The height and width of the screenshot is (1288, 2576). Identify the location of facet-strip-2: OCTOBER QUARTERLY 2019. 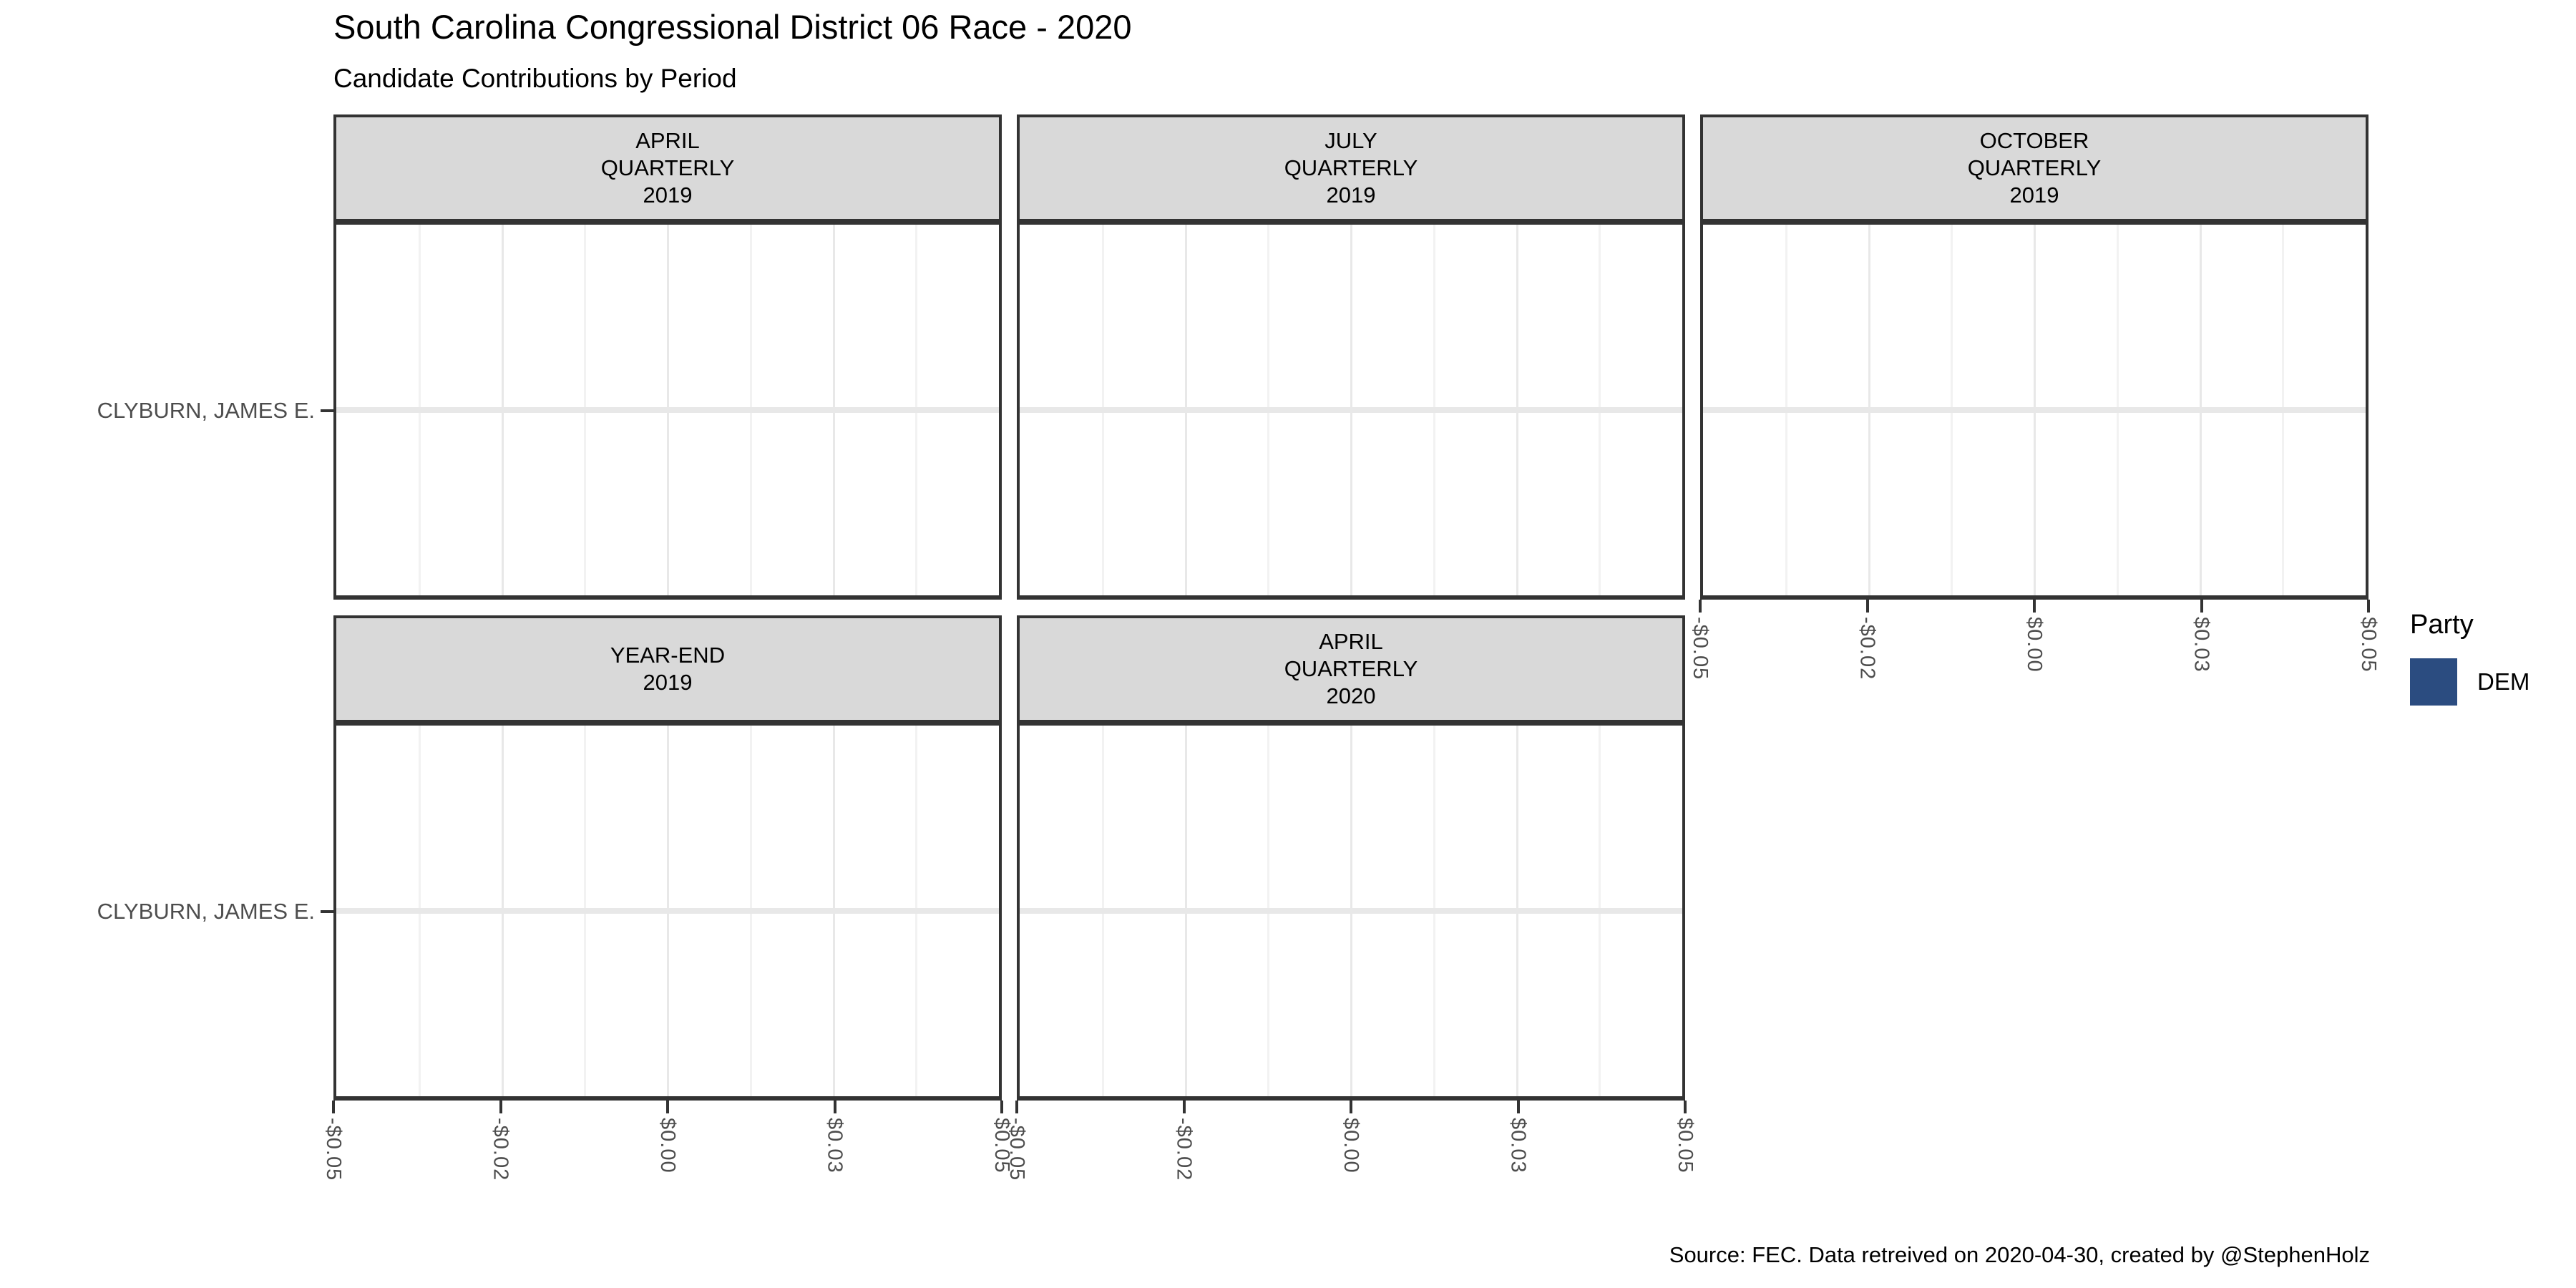
(2034, 168).